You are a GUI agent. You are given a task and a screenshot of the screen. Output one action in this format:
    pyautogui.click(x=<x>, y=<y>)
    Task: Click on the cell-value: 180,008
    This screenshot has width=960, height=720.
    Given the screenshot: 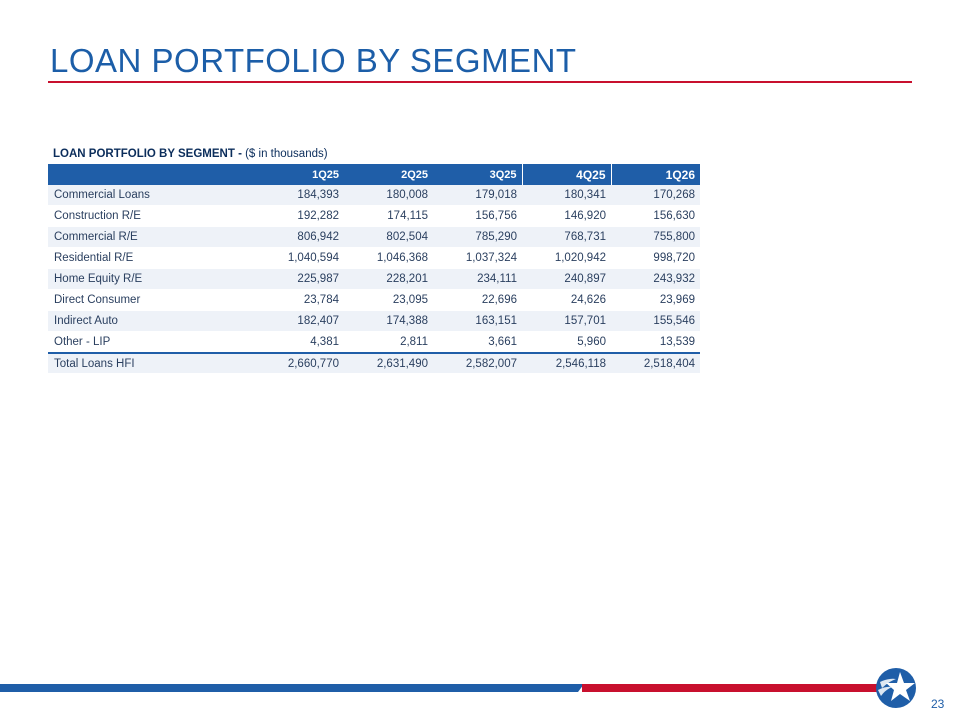 What is the action you would take?
    pyautogui.click(x=388, y=195)
    